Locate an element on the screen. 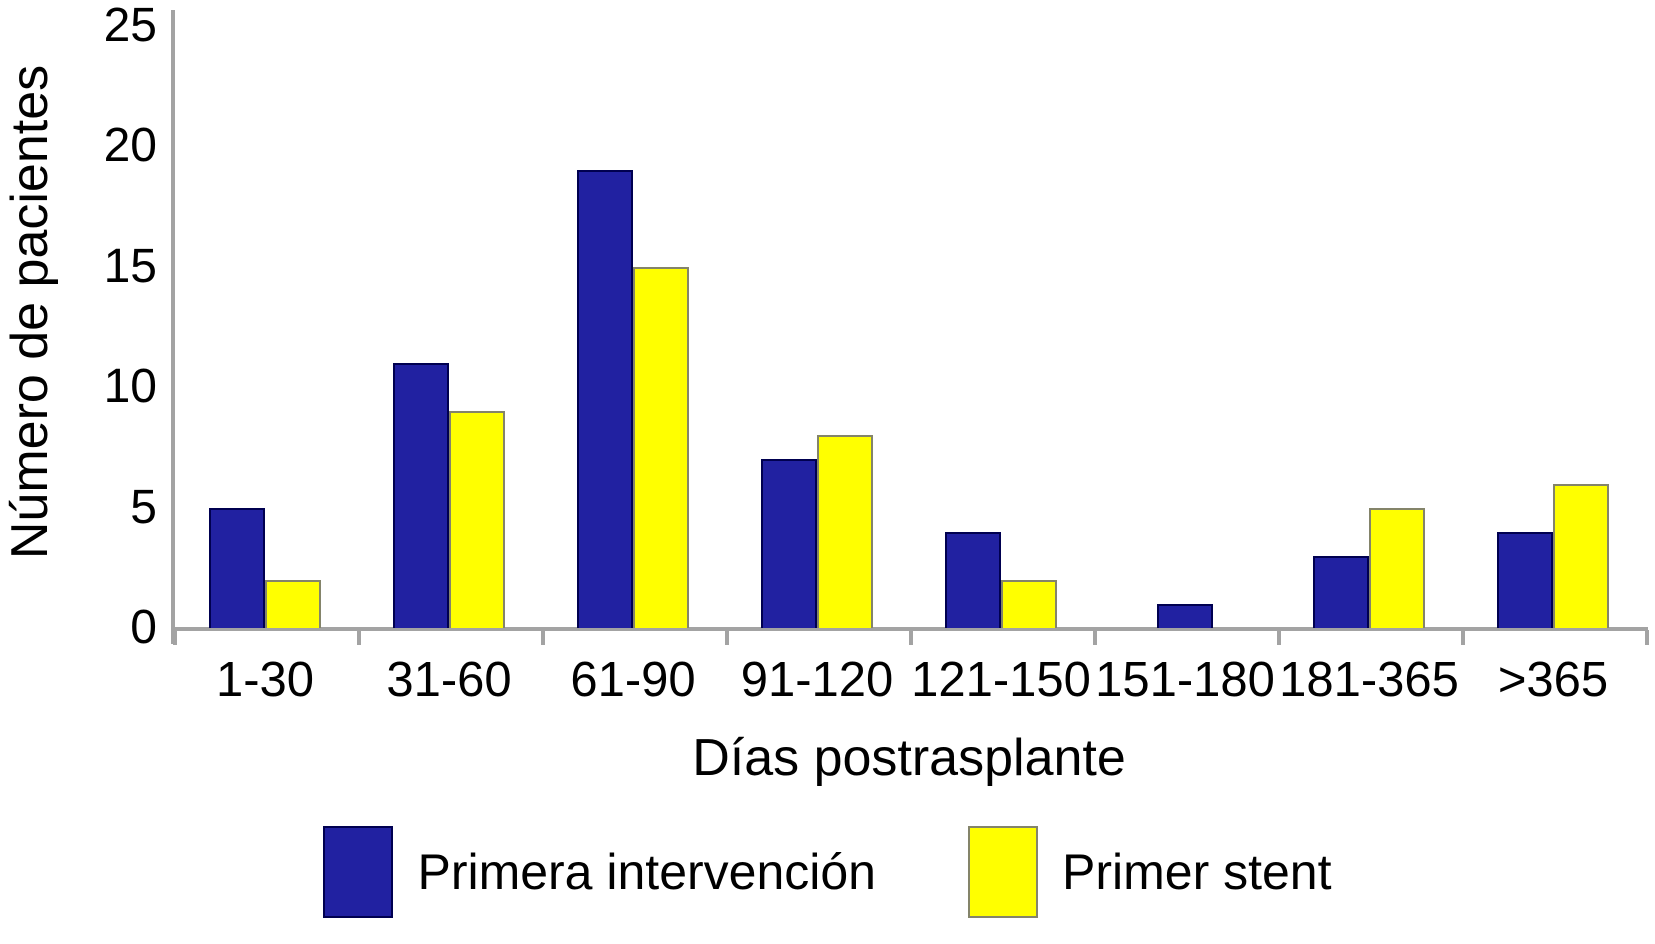 The image size is (1655, 944). legend-item-primera-intervencion: Primera intervención is located at coordinates (599, 872).